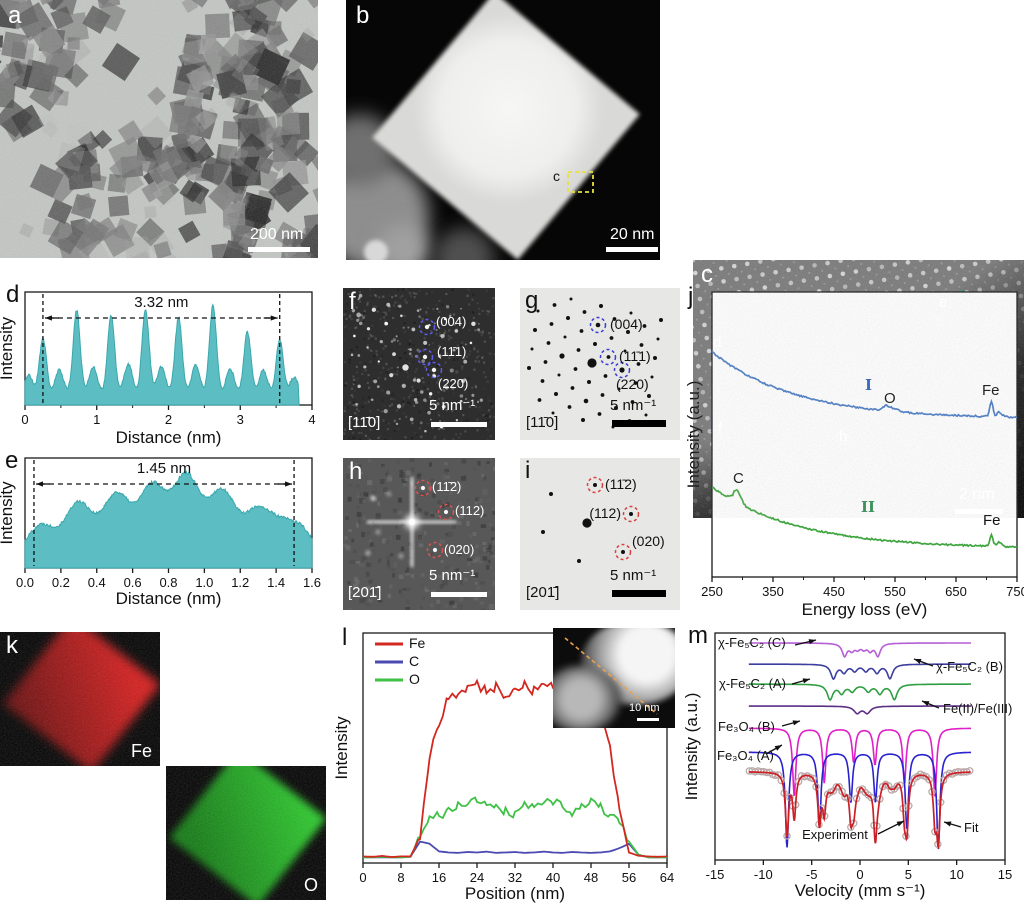  What do you see at coordinates (352, 301) in the screenshot?
I see `panel-letter-f: f` at bounding box center [352, 301].